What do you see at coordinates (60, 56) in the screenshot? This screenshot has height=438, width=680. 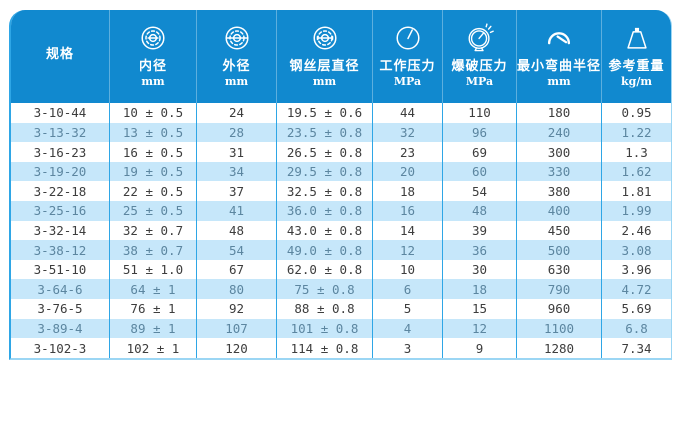 I see `header-cell-1: 规格` at bounding box center [60, 56].